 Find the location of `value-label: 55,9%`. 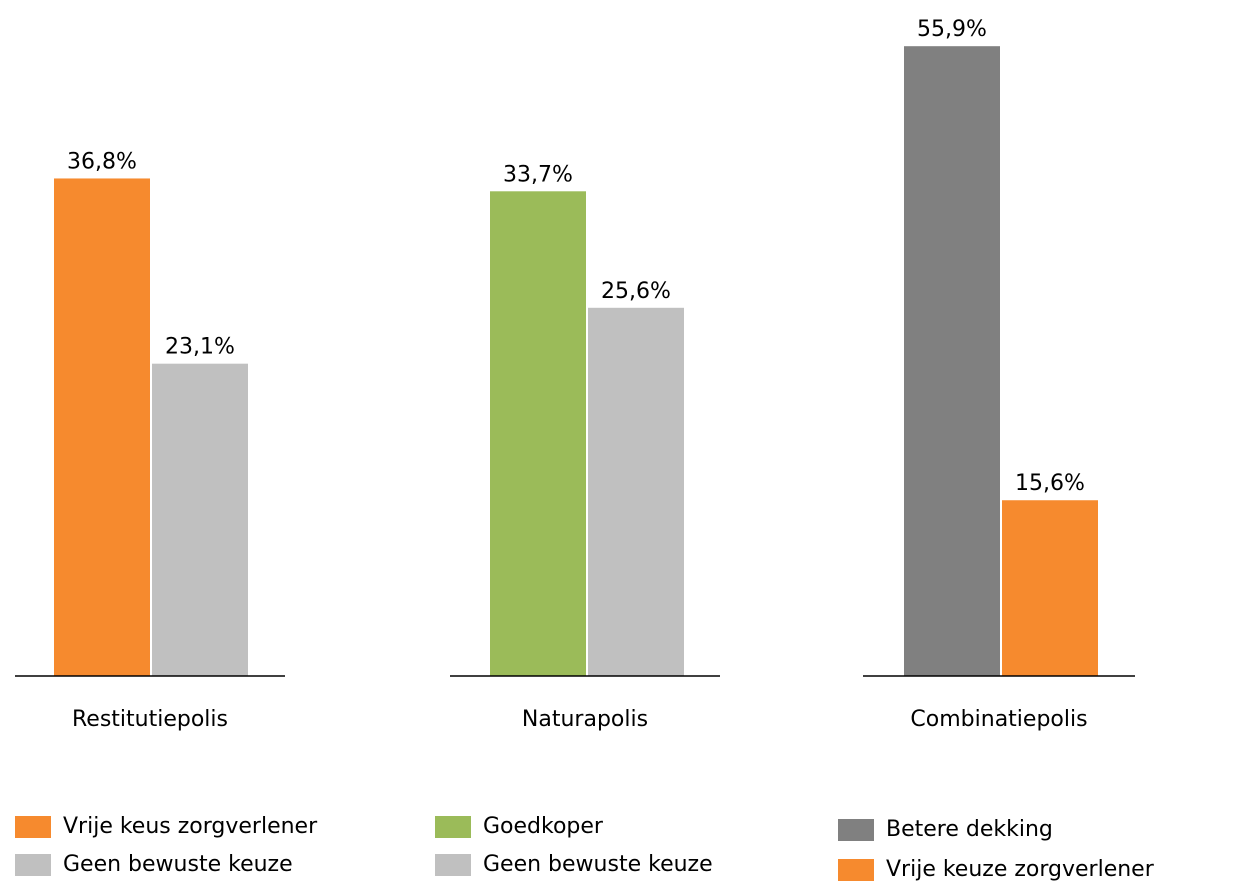

value-label: 55,9% is located at coordinates (952, 29).